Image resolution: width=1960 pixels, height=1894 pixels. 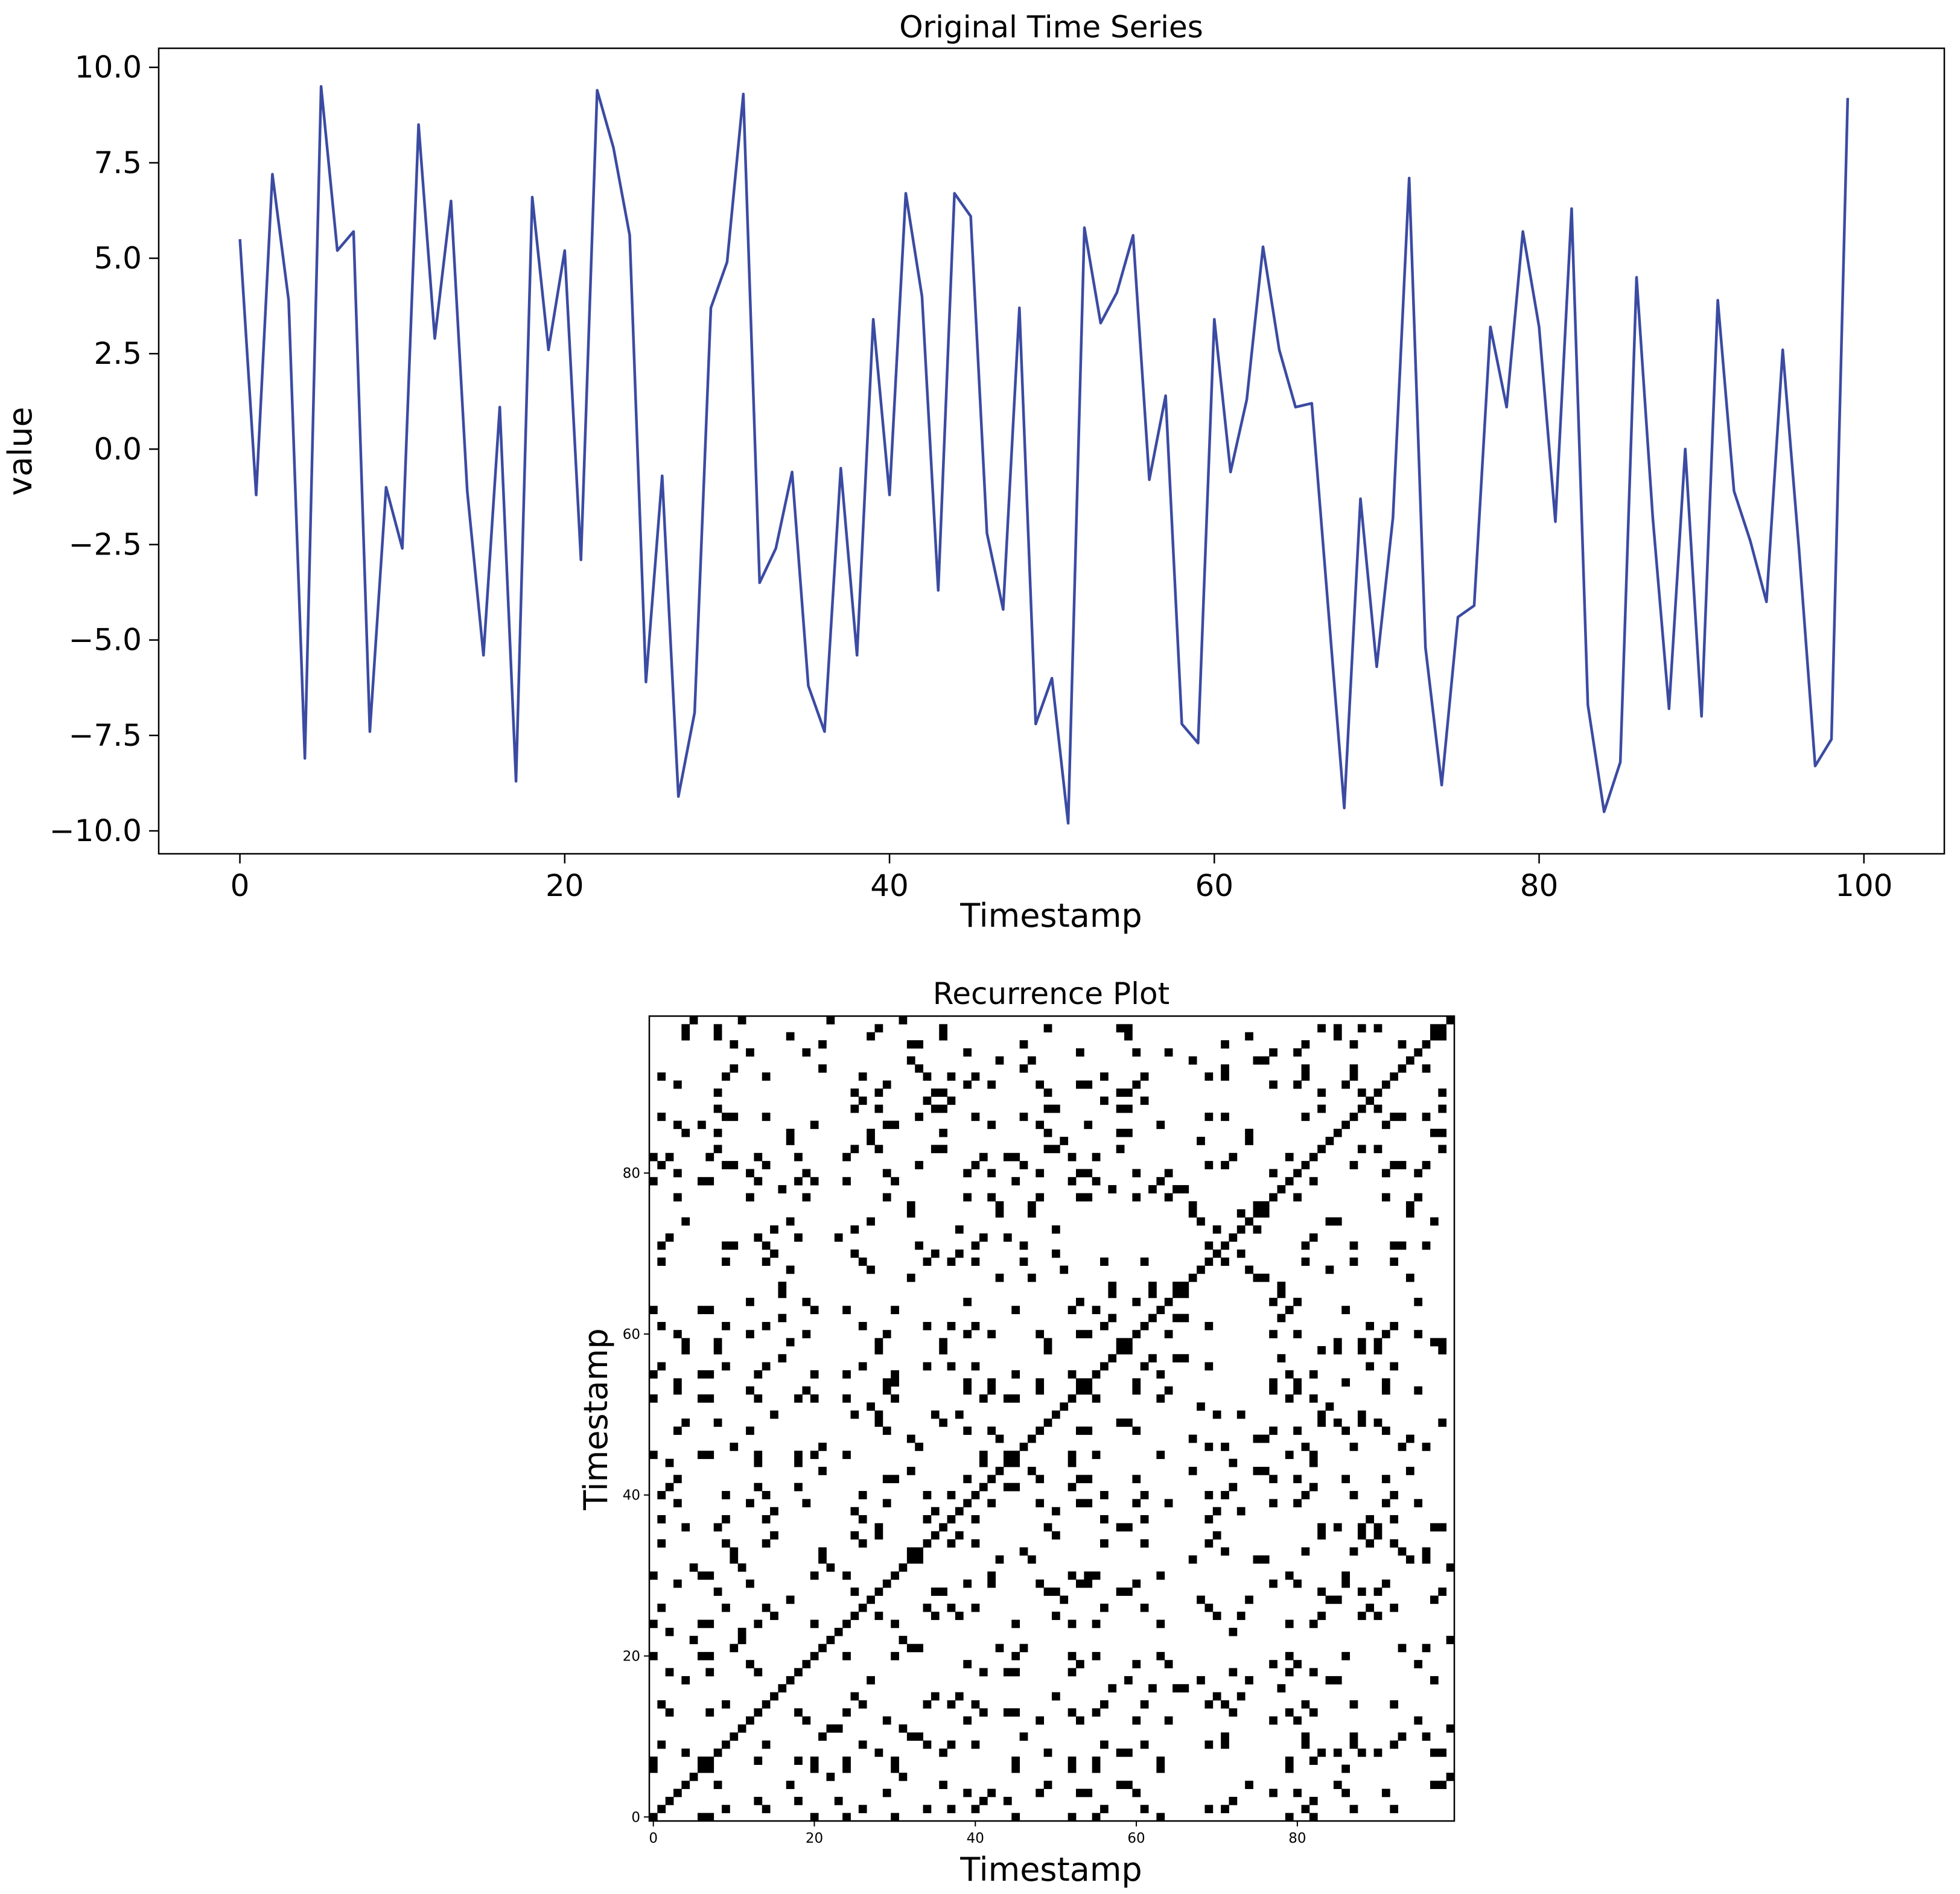 What do you see at coordinates (118, 353) in the screenshot?
I see `time-series-y-tick-label: 2.5` at bounding box center [118, 353].